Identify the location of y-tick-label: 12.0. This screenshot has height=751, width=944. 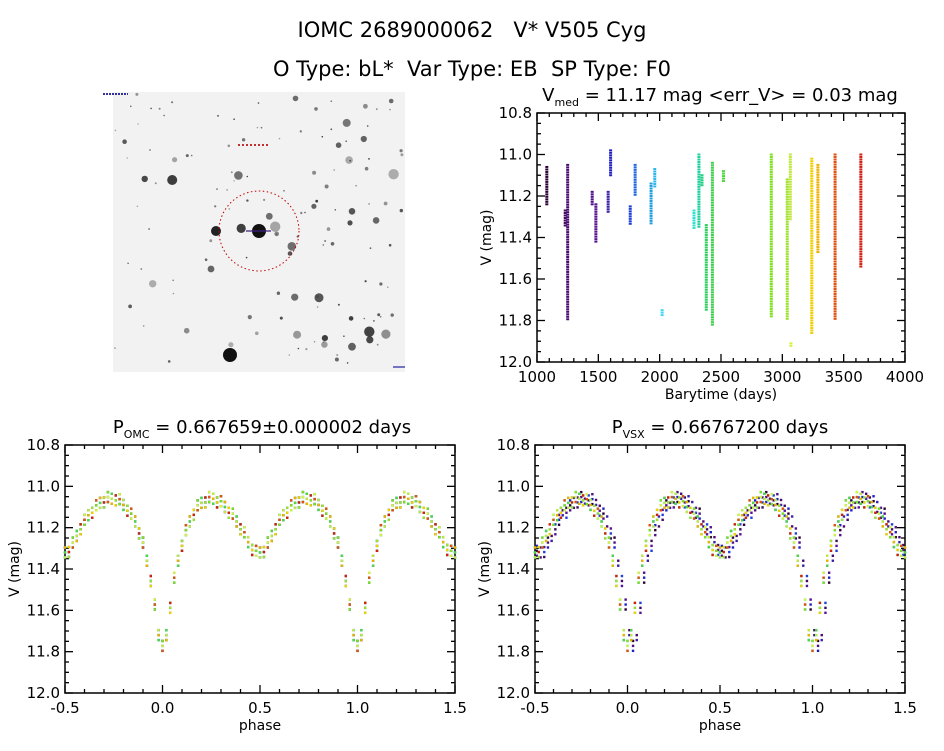
(513, 693).